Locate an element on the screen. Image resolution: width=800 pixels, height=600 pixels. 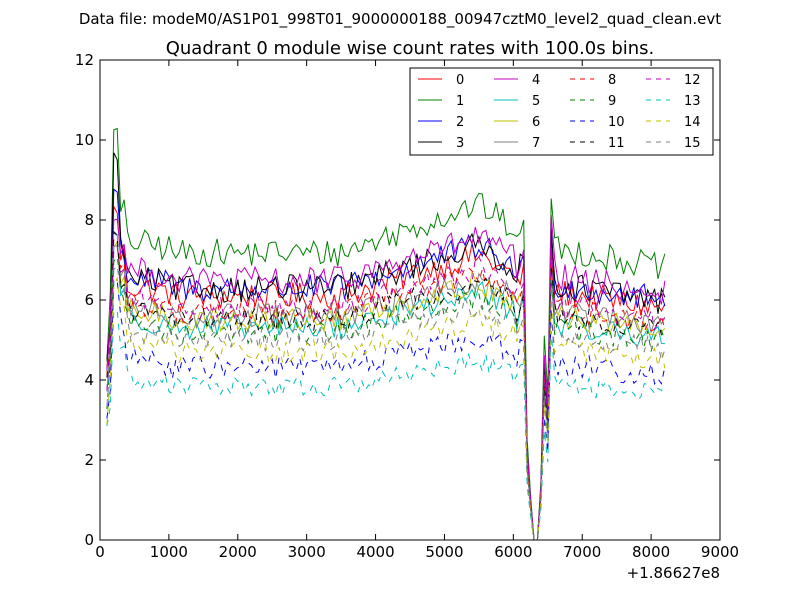
legend-label-9: 9 is located at coordinates (612, 101).